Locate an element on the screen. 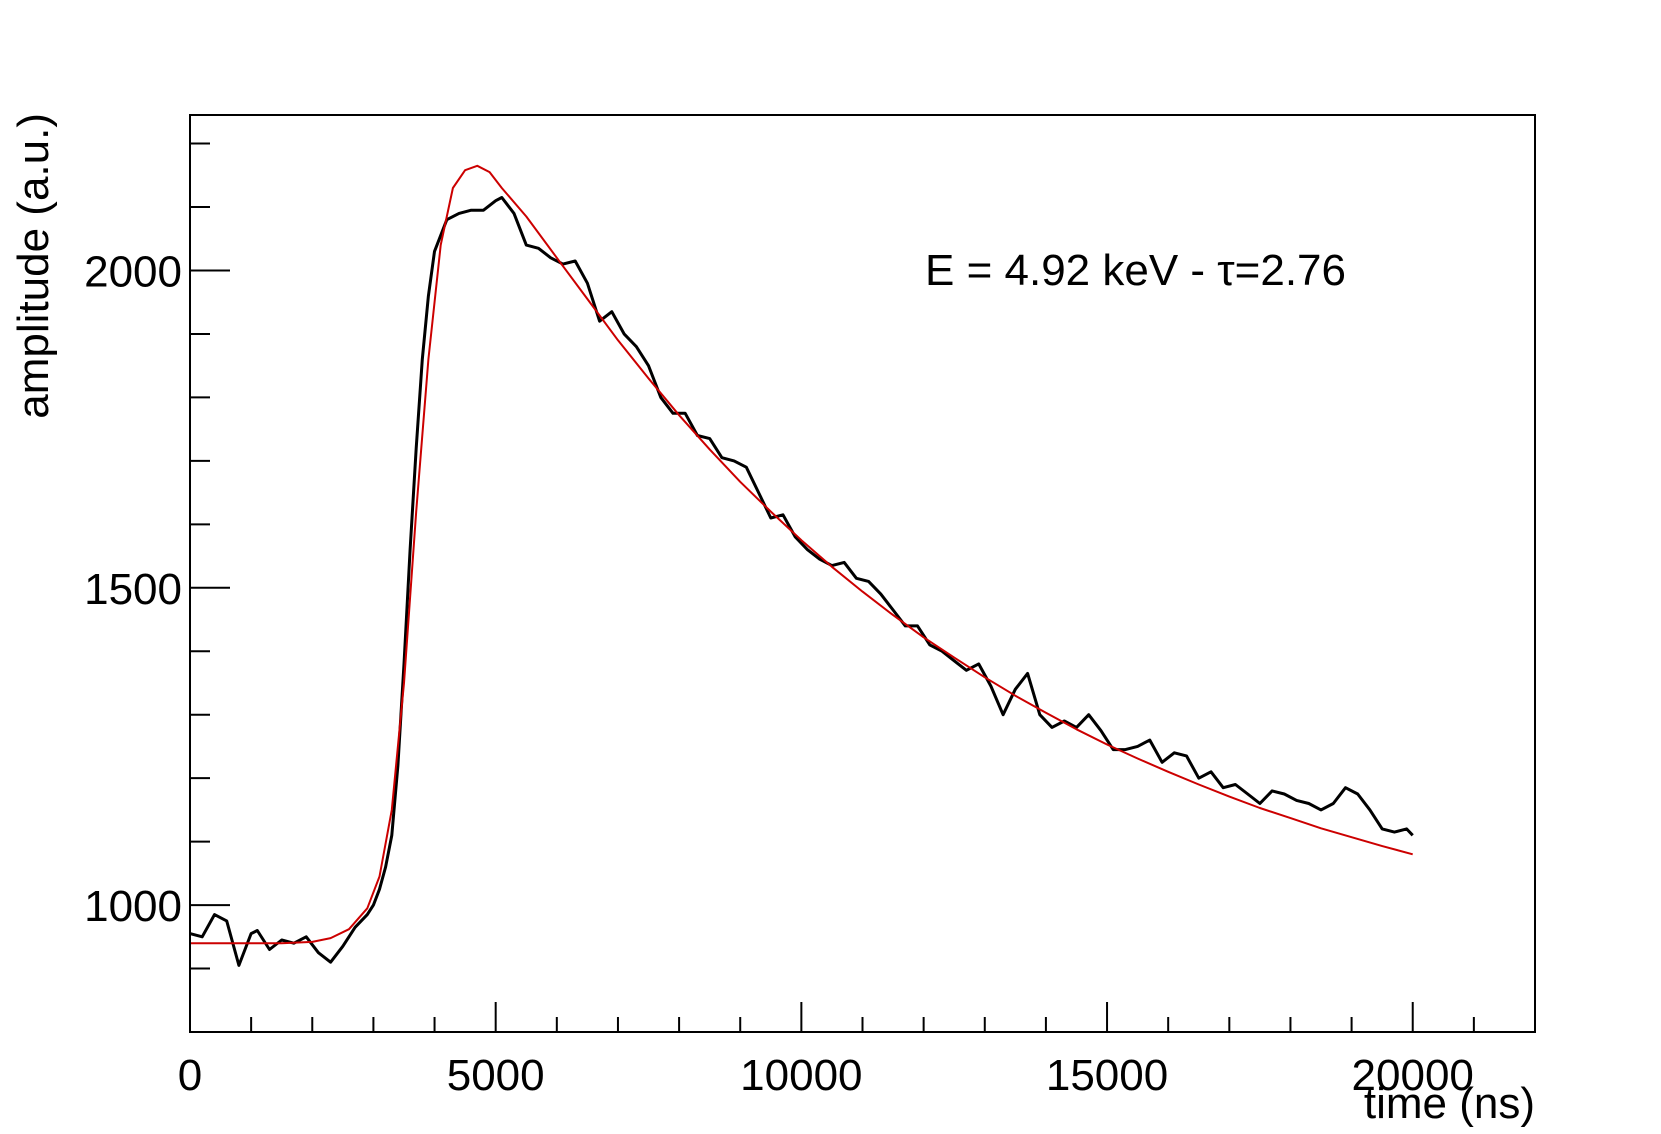  x-tick-label: 10000 is located at coordinates (801, 1075).